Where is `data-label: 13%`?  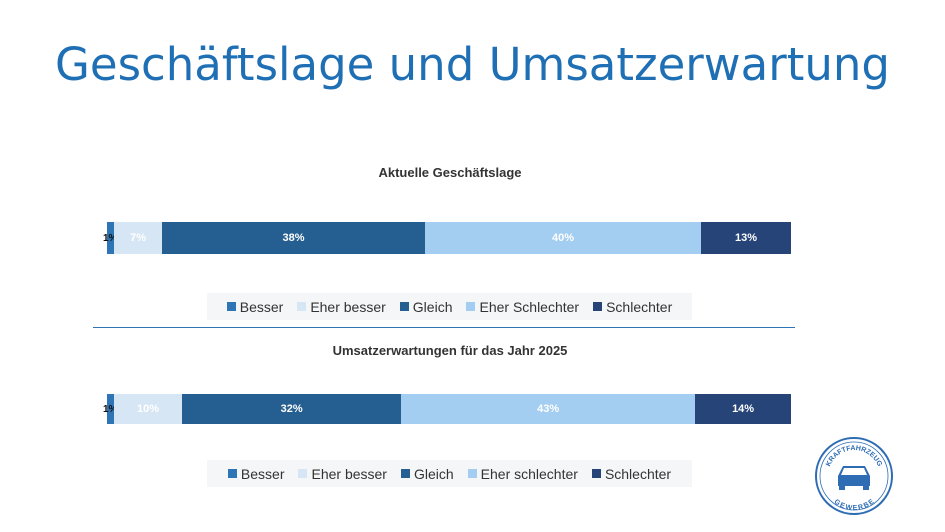
data-label: 13% is located at coordinates (746, 238).